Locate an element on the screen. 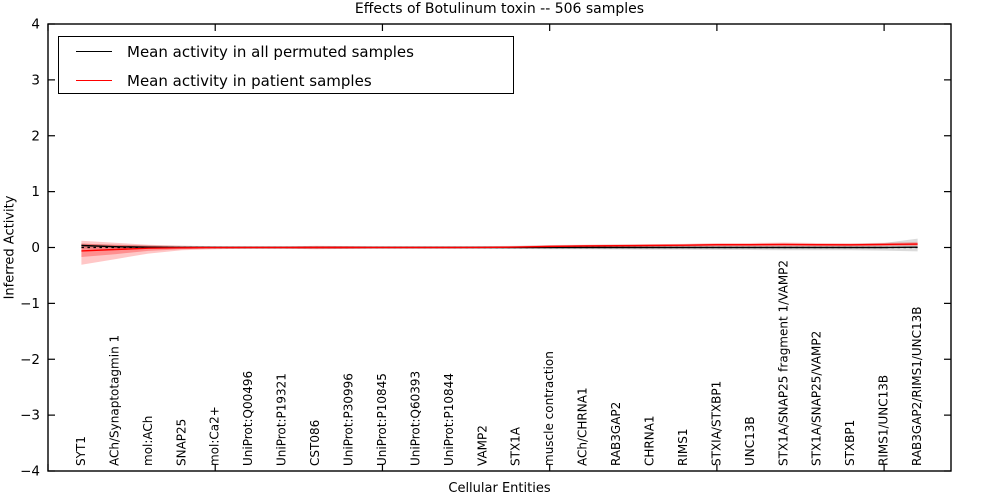 The width and height of the screenshot is (1000, 500). x-tick-label: UNC13B is located at coordinates (750, 441).